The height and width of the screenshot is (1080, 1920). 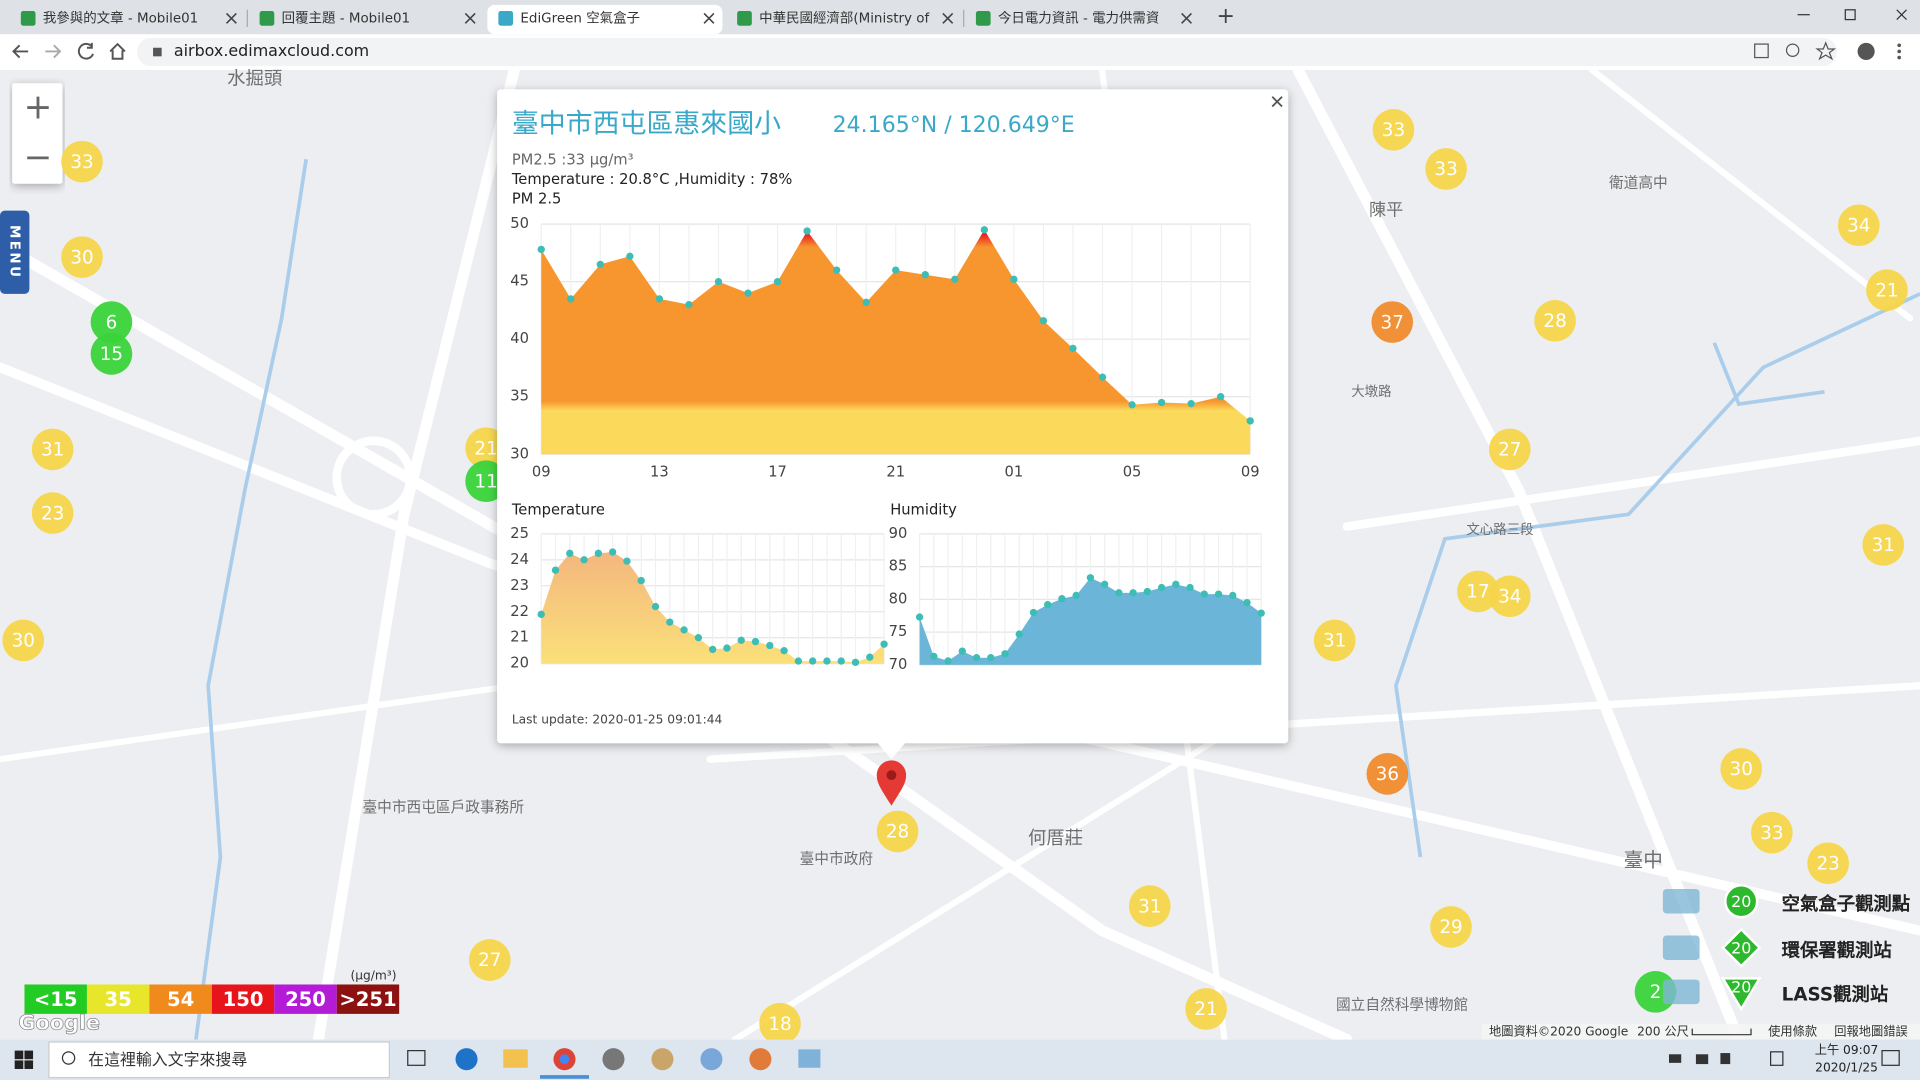 I want to click on marker-value: 37, so click(x=1392, y=322).